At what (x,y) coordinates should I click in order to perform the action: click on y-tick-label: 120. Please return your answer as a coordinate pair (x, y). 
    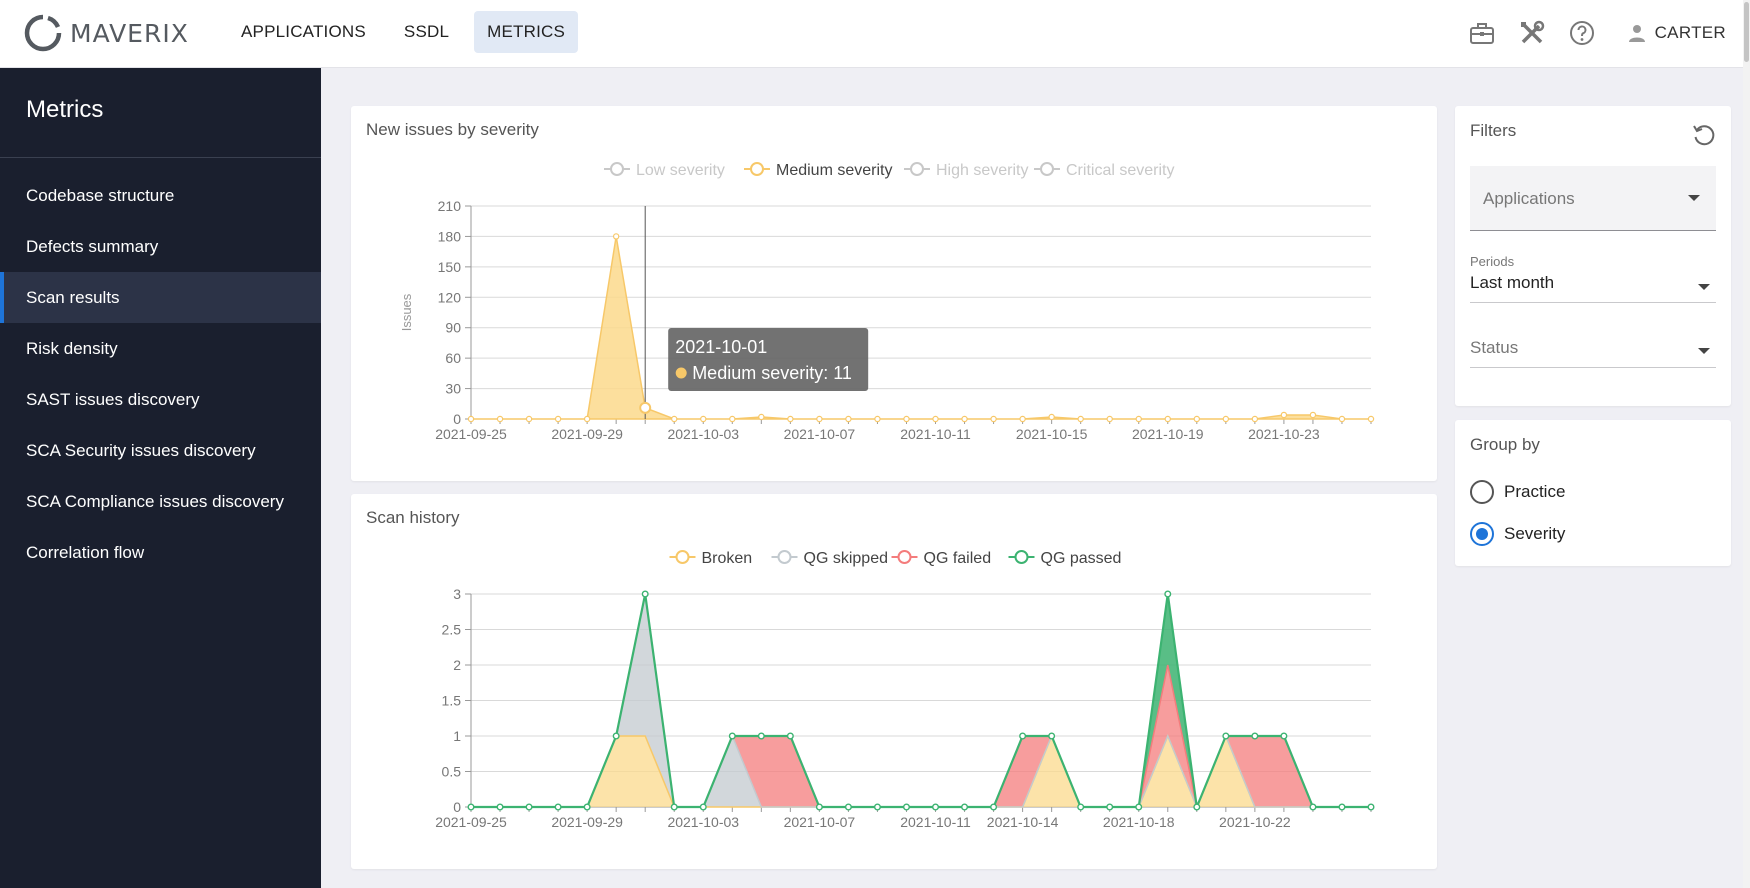
    Looking at the image, I should click on (450, 297).